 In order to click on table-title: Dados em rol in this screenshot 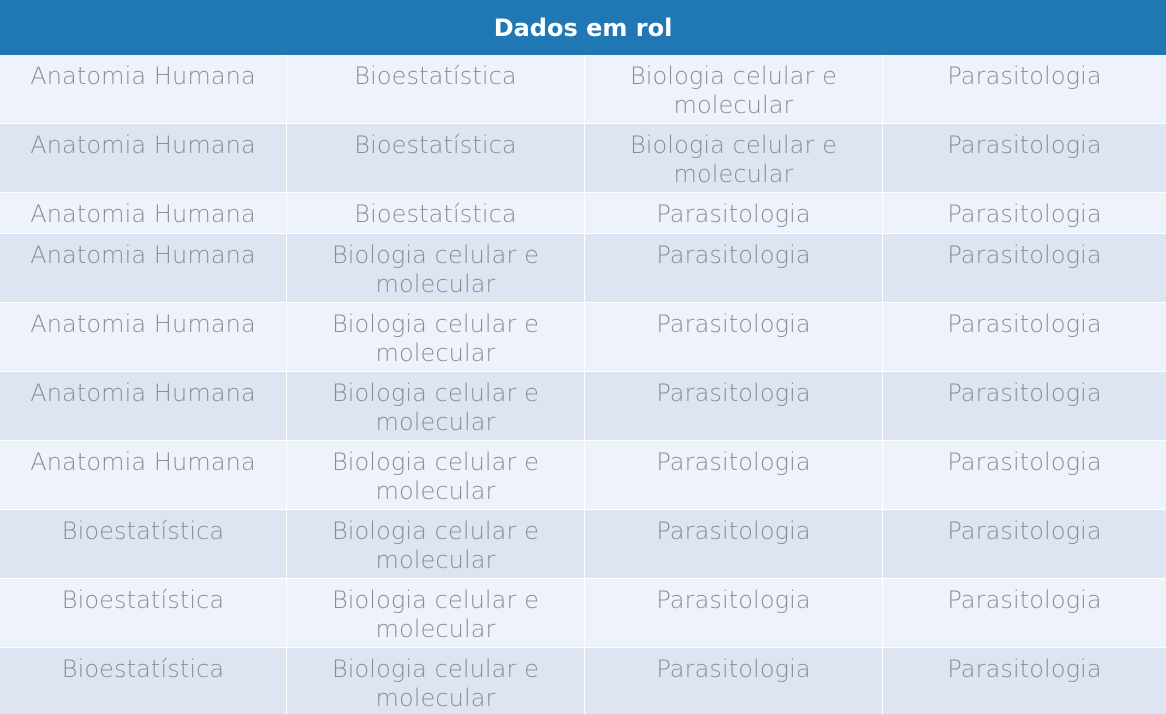, I will do `click(583, 27)`.